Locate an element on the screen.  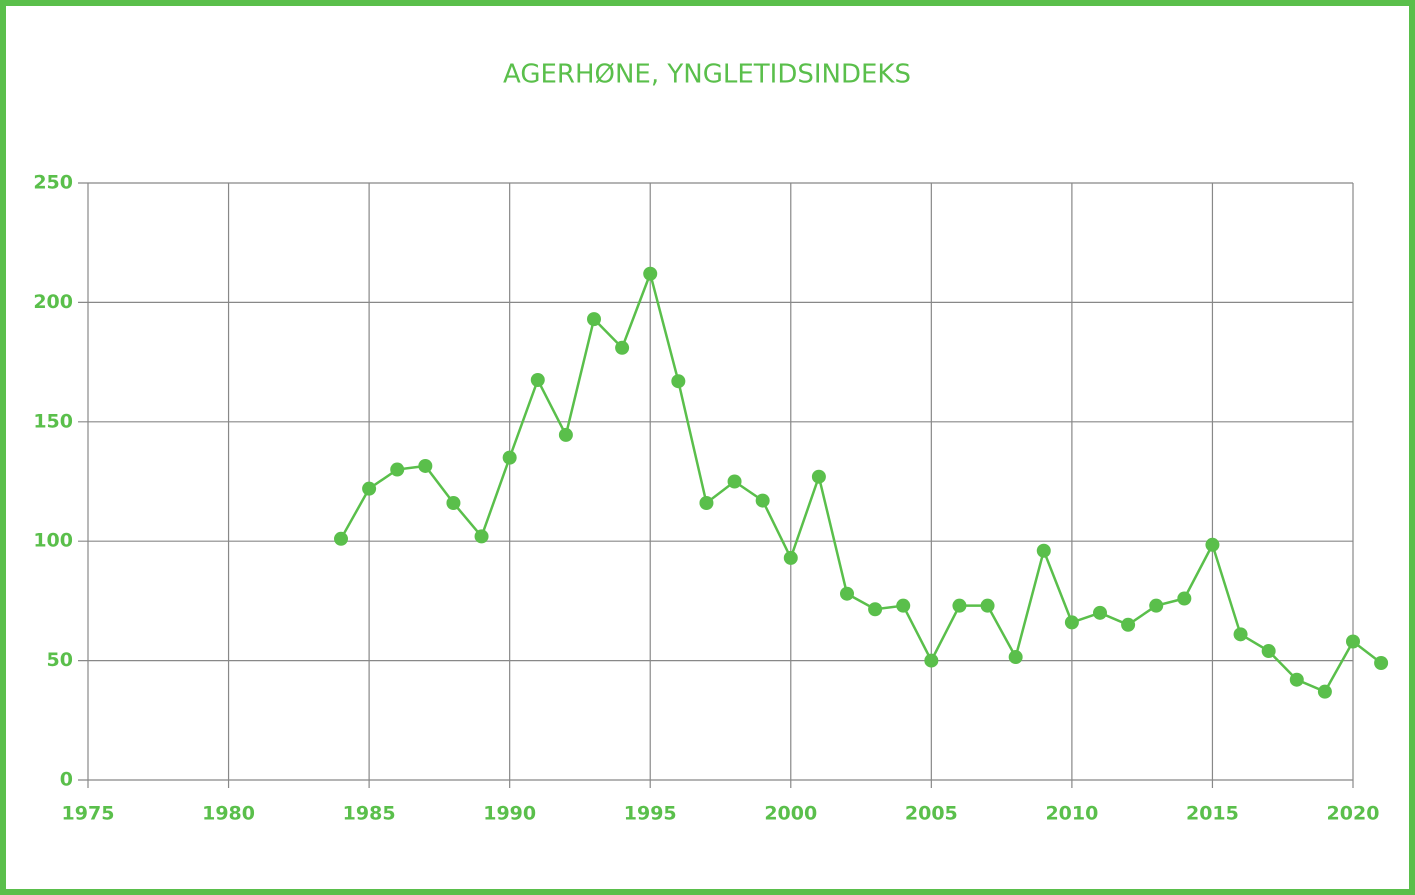
y-tick-label: 250 is located at coordinates (53, 183).